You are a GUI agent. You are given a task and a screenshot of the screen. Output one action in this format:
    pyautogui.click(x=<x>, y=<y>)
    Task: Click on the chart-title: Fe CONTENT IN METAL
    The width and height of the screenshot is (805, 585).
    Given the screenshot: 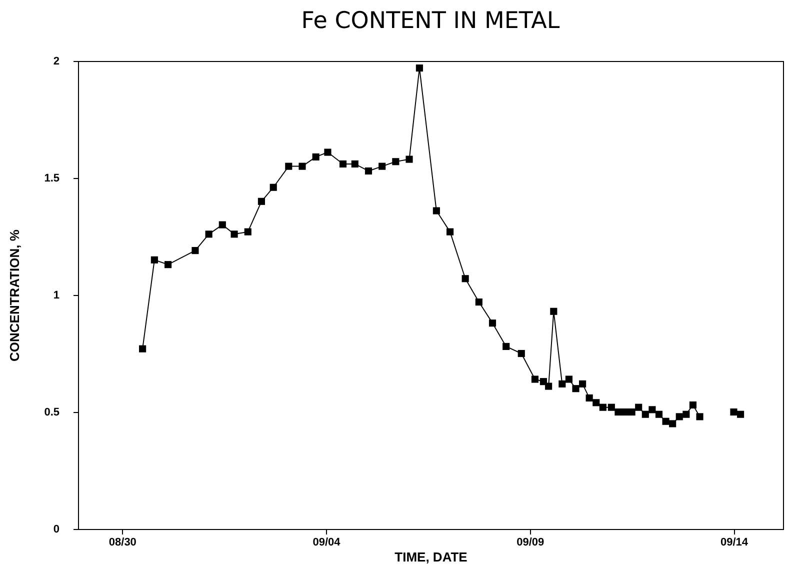 What is the action you would take?
    pyautogui.click(x=430, y=21)
    